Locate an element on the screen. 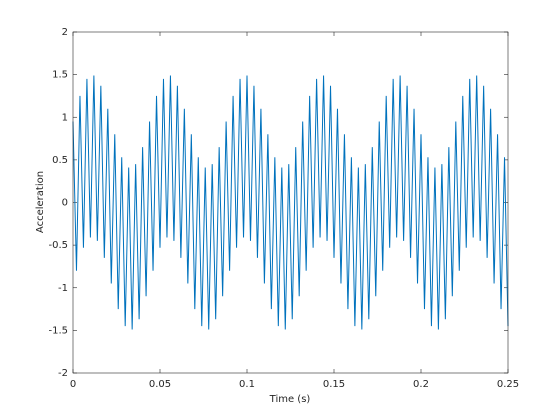 Image resolution: width=560 pixels, height=420 pixels. x-axis-label: Time (s) is located at coordinates (290, 399).